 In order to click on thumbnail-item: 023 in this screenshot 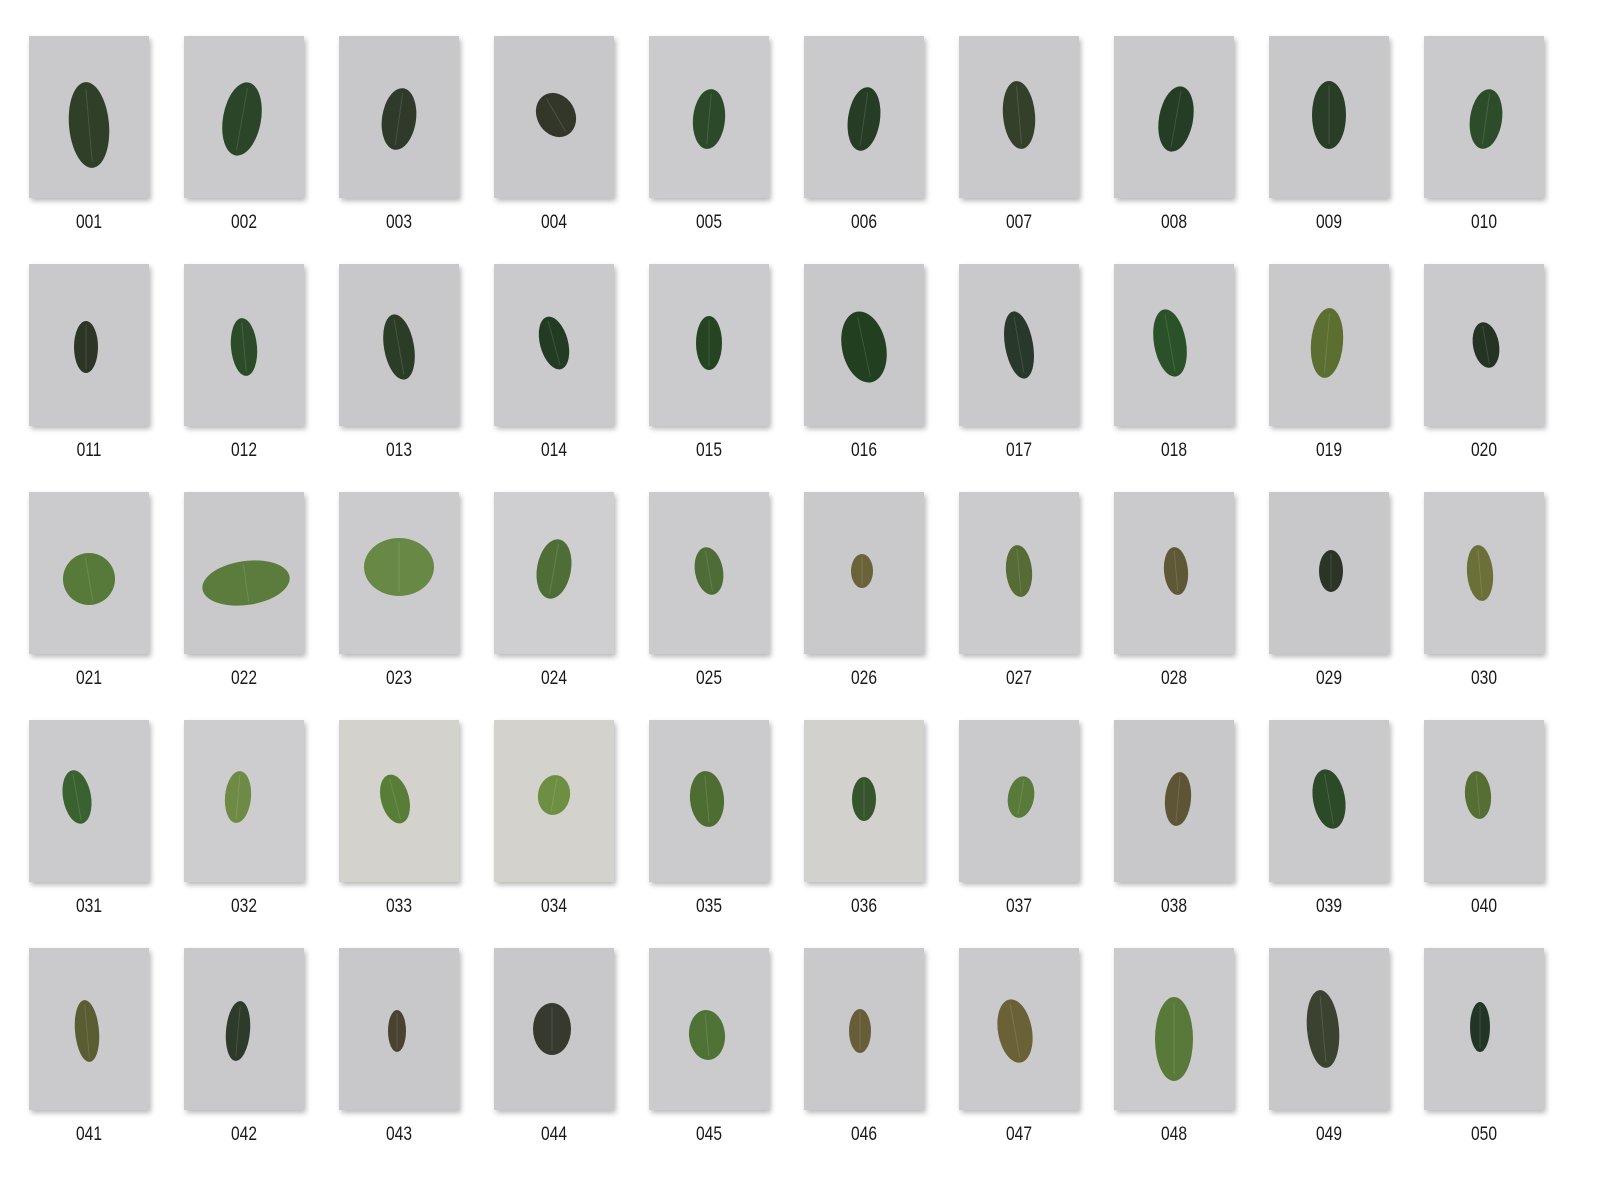, I will do `click(401, 597)`.